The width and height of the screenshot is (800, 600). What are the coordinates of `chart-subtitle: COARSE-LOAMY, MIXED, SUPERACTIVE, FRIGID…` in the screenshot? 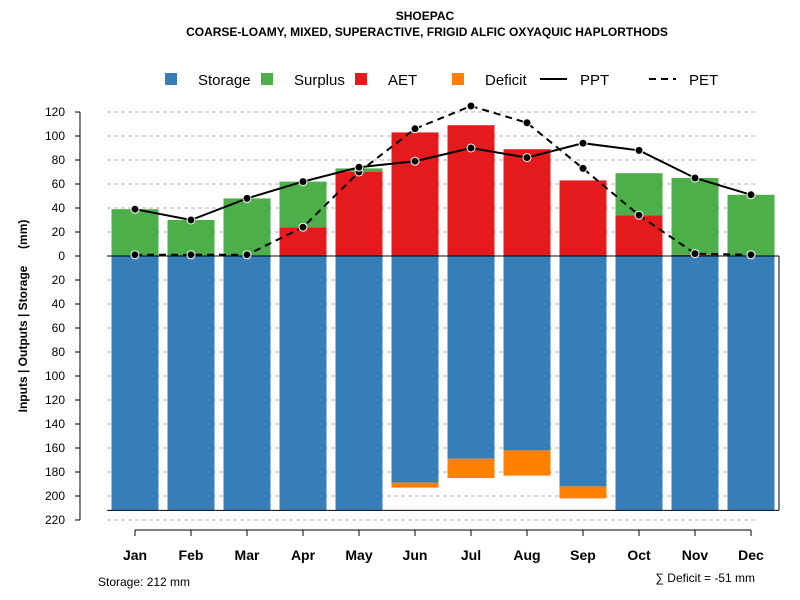 It's located at (427, 32).